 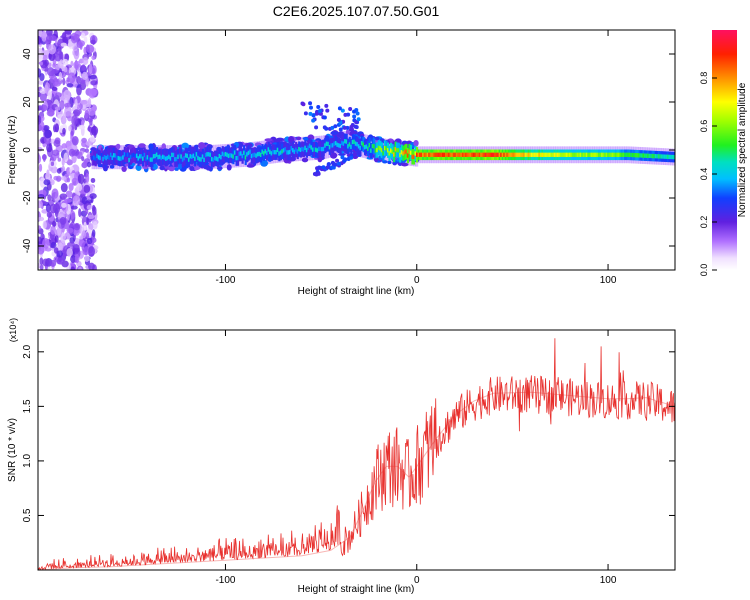 I want to click on x-tick-label: 100, so click(x=608, y=580).